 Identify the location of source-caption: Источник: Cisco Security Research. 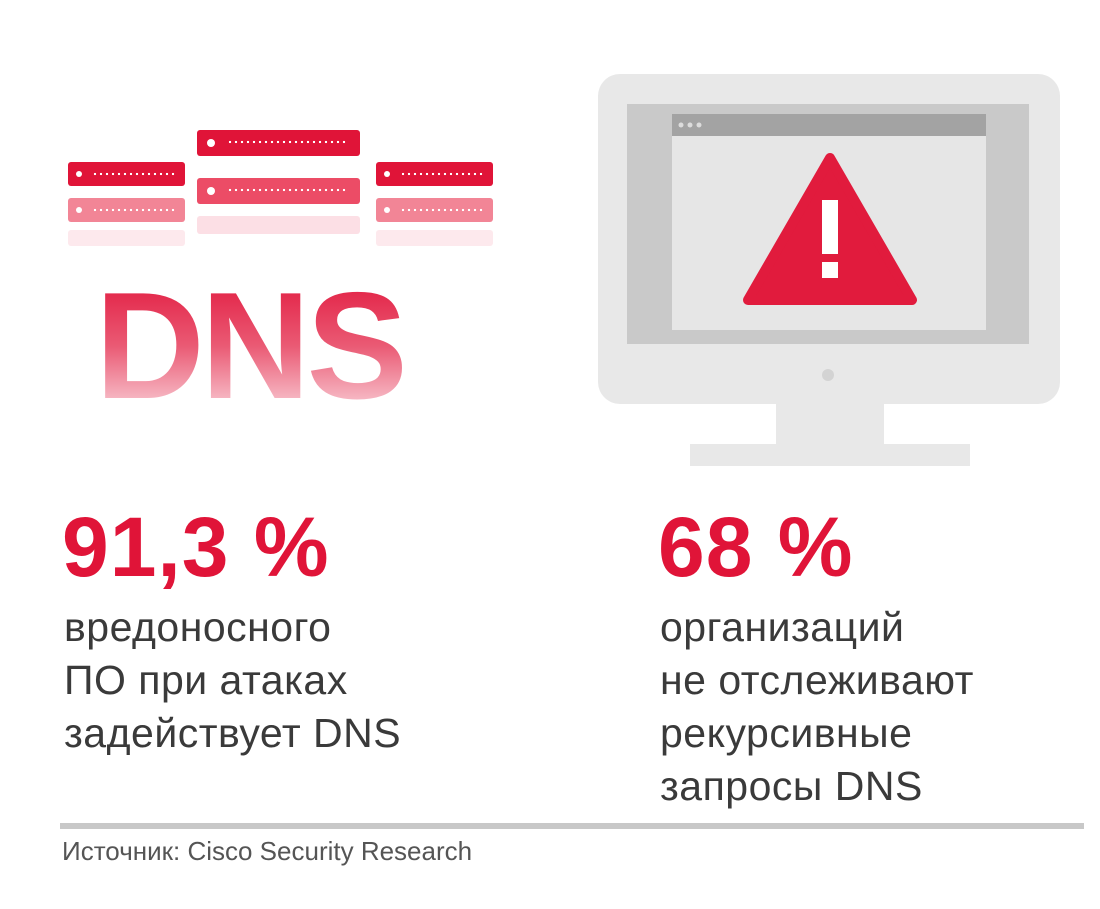
(267, 851).